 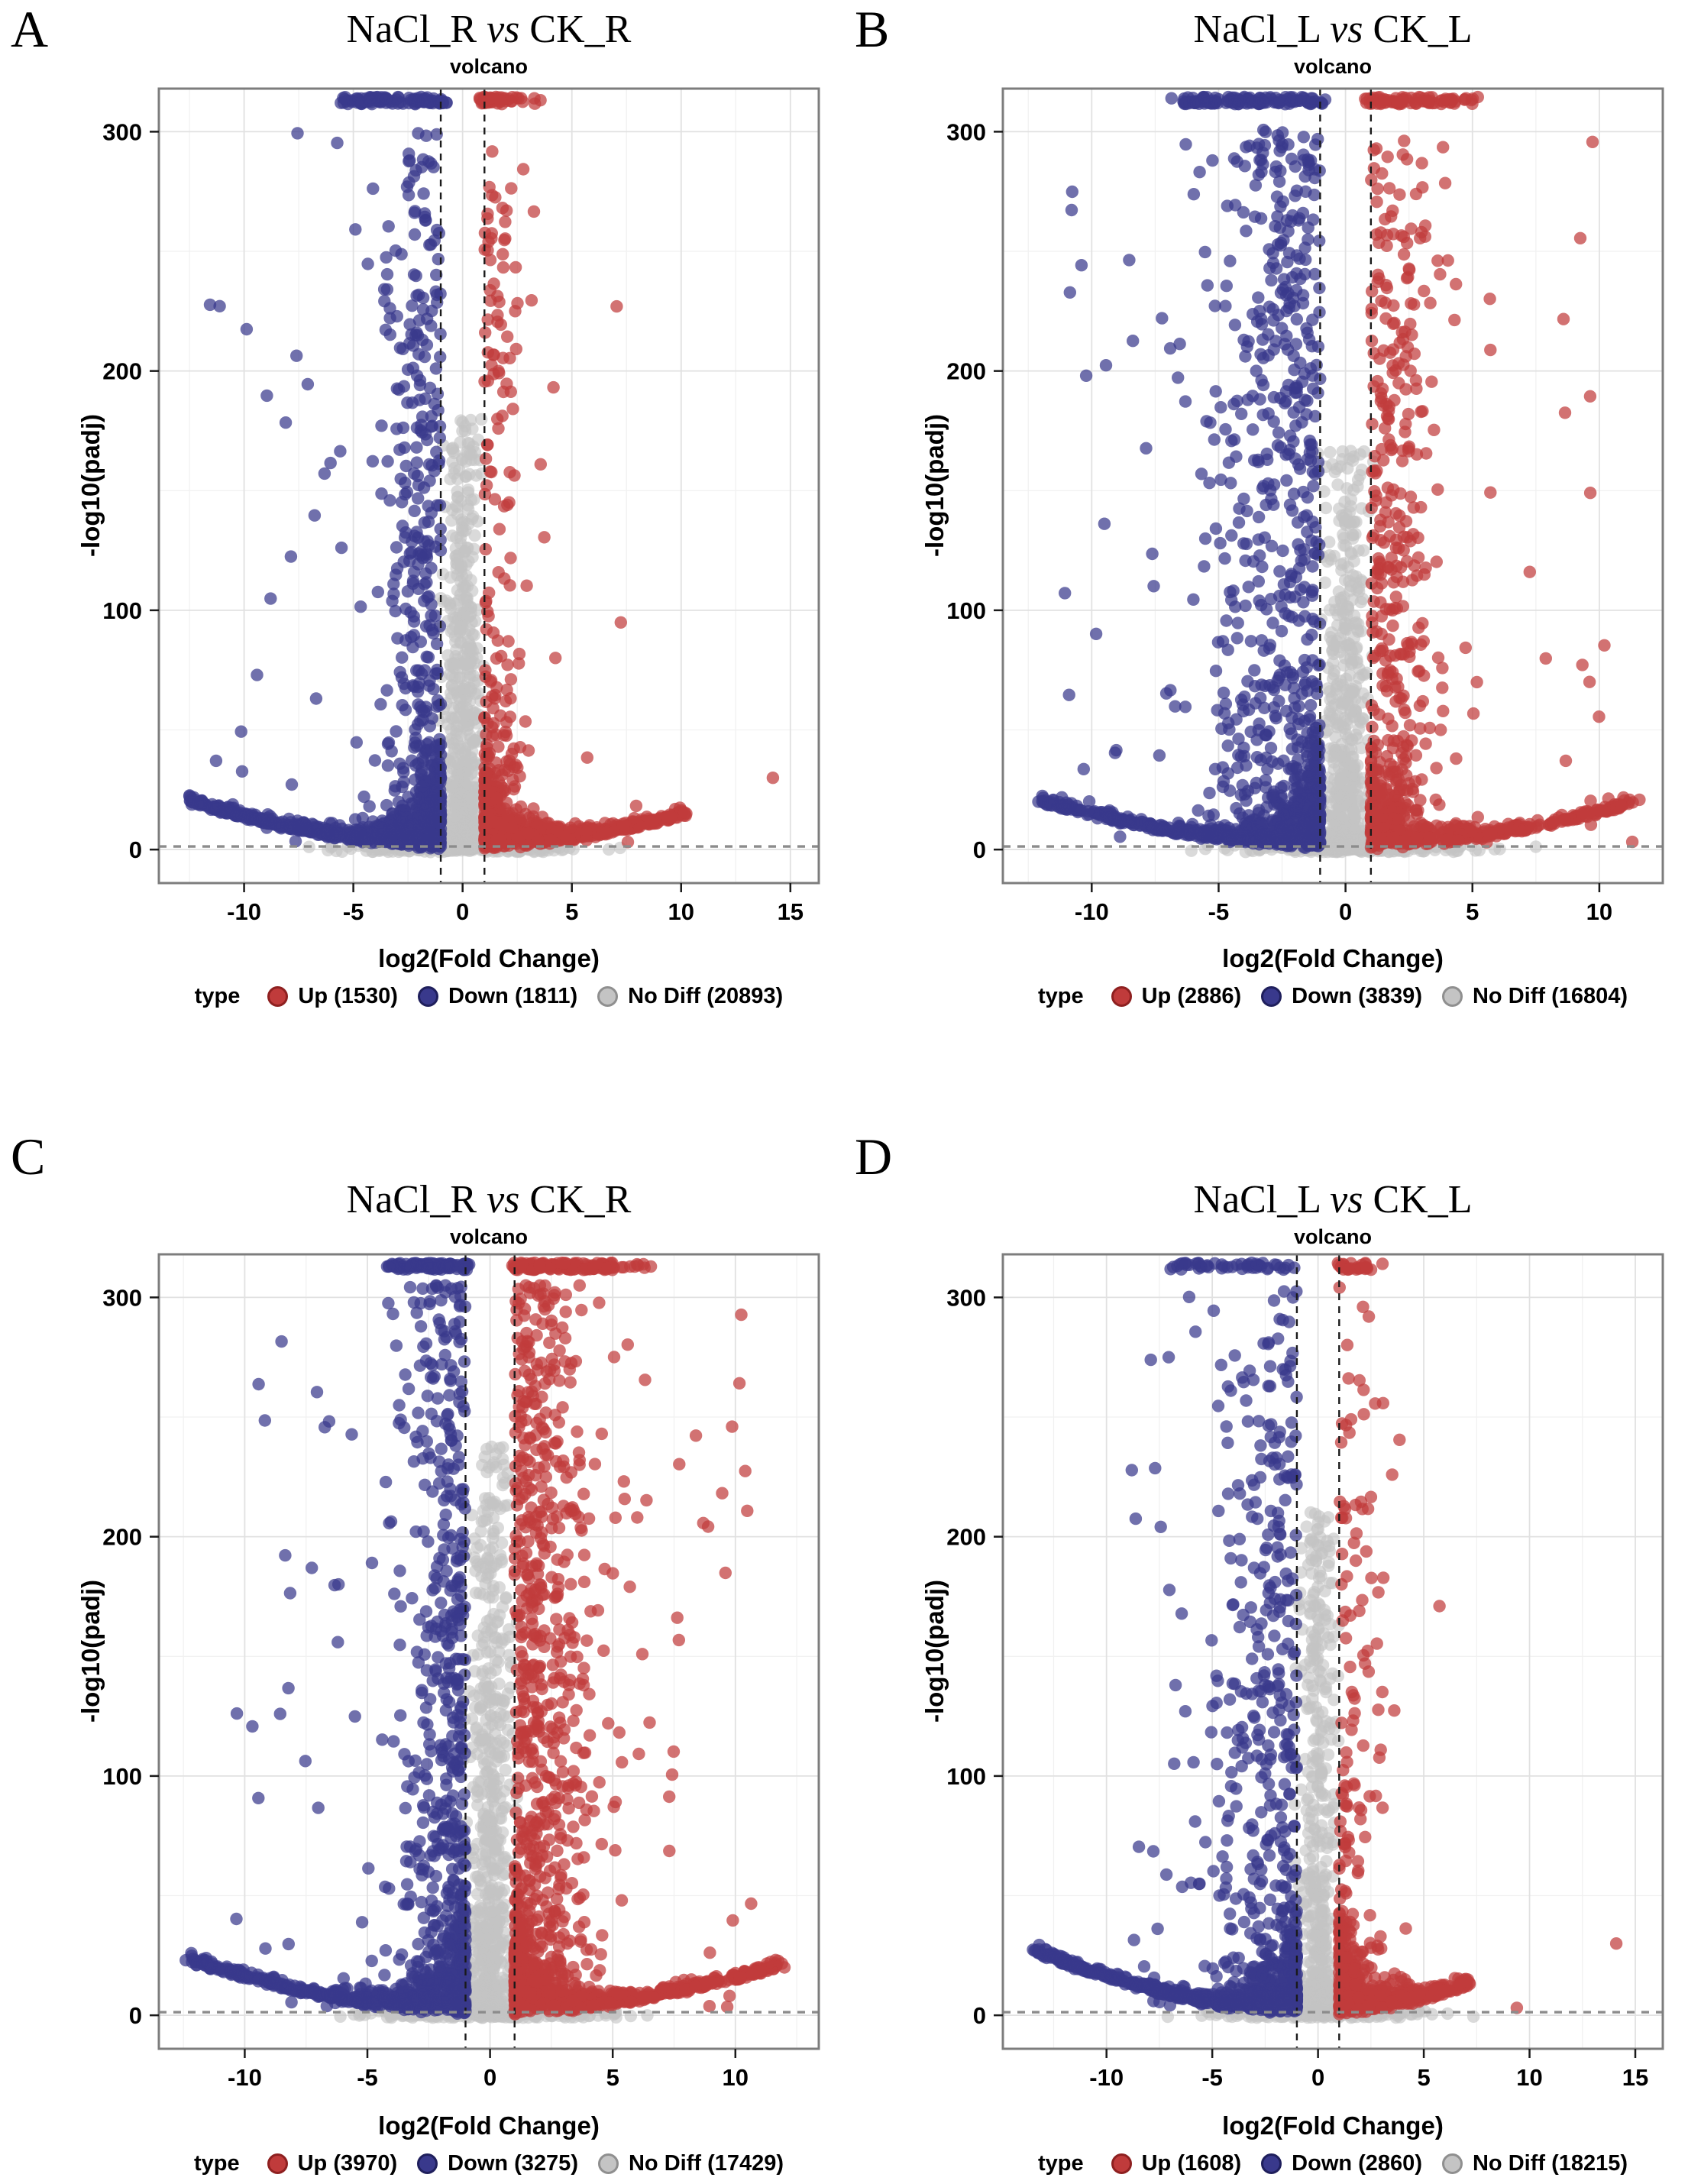 I want to click on legend-entry-down: Down (3275), so click(x=497, y=2163).